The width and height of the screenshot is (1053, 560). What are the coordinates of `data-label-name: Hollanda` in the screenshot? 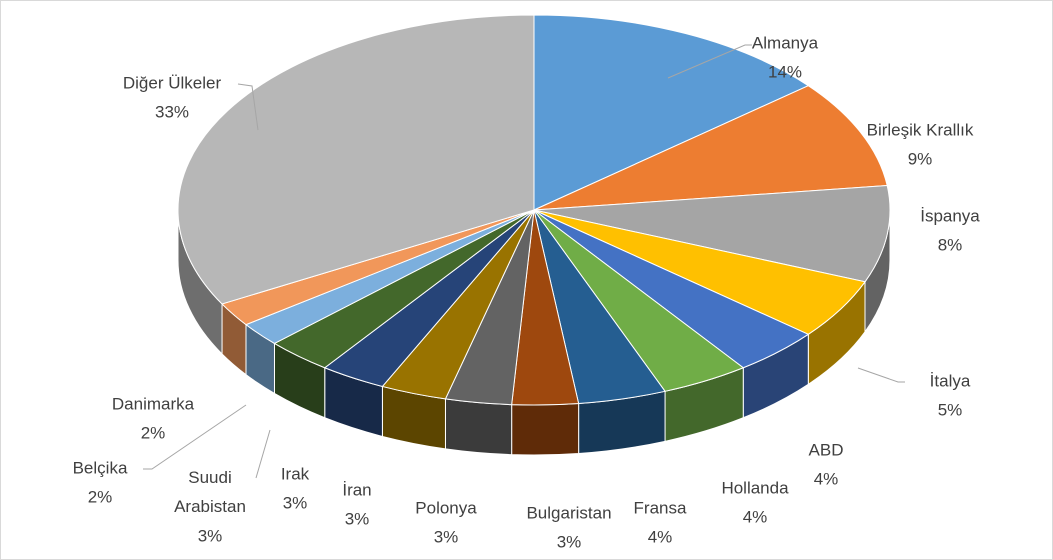 It's located at (755, 487).